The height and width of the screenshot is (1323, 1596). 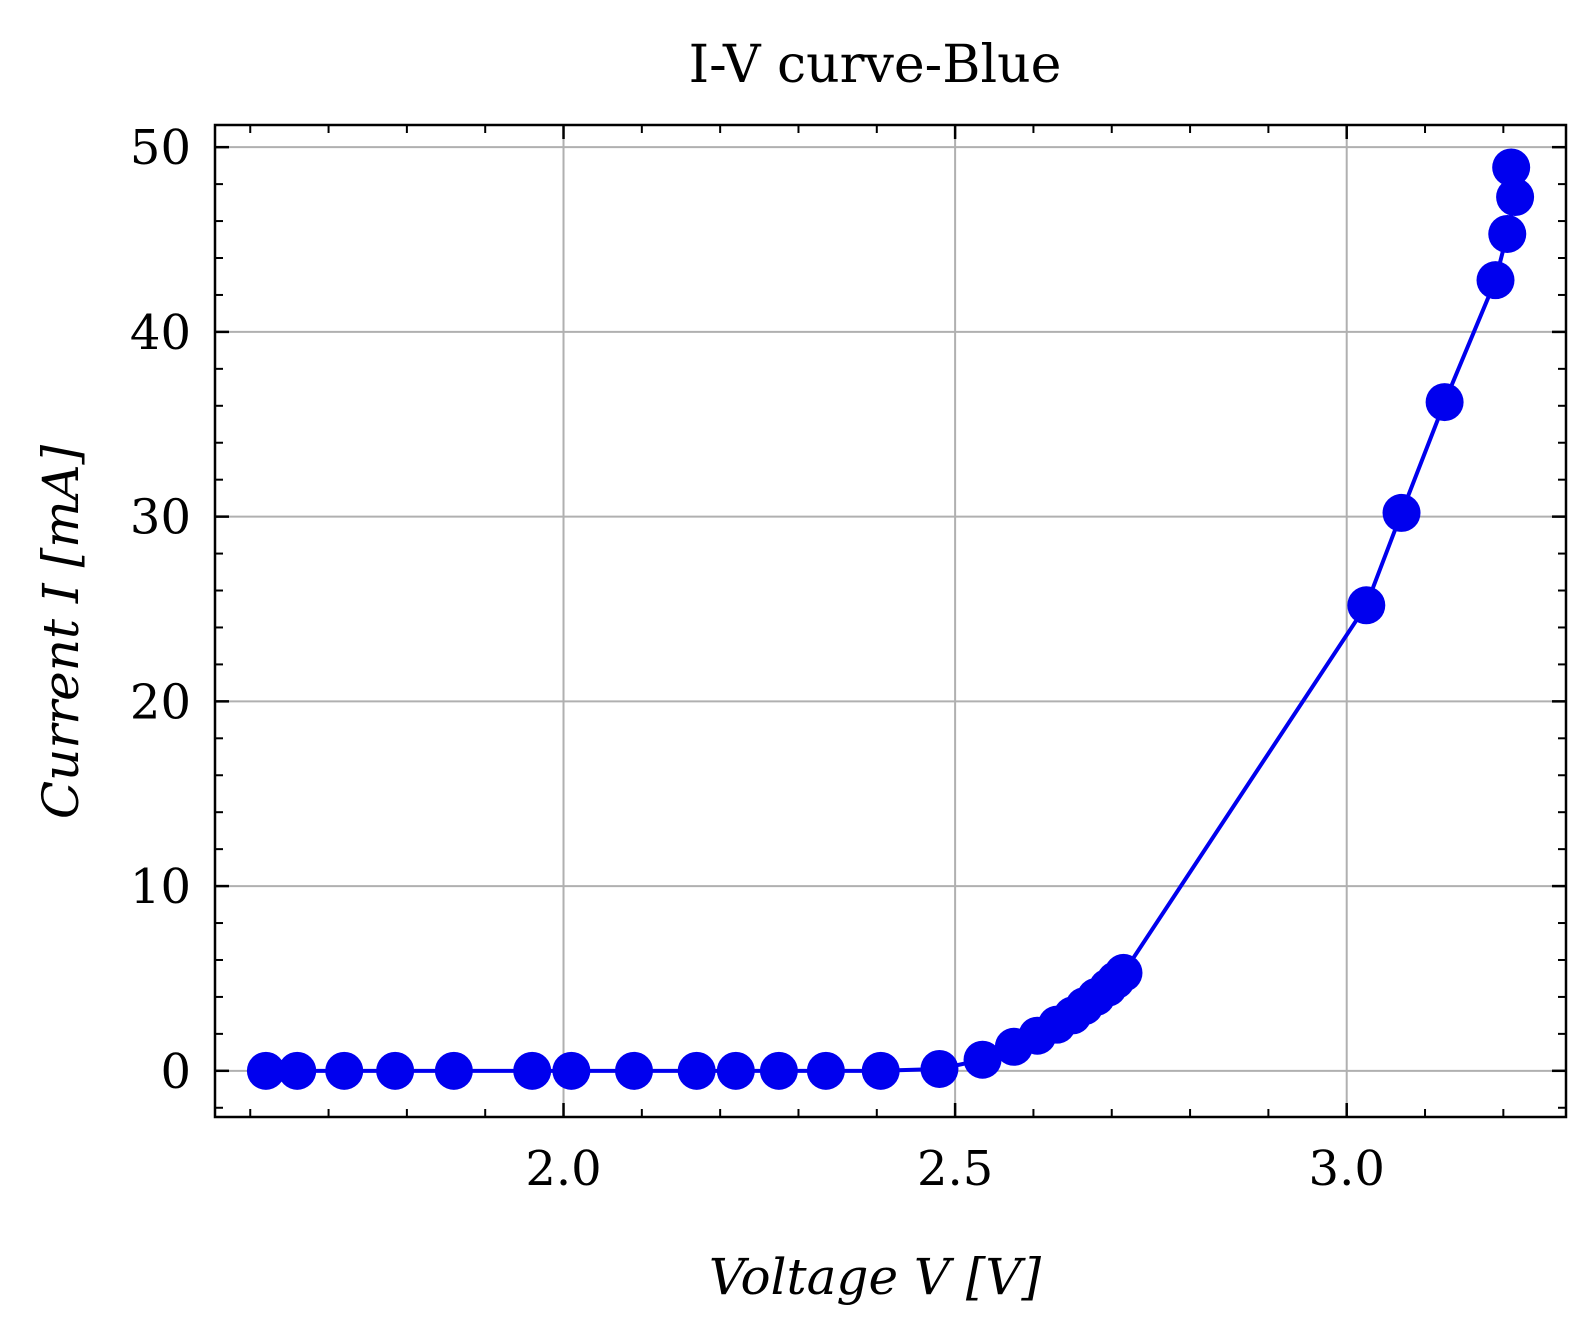 What do you see at coordinates (160, 887) in the screenshot?
I see `y-tick-label: 10` at bounding box center [160, 887].